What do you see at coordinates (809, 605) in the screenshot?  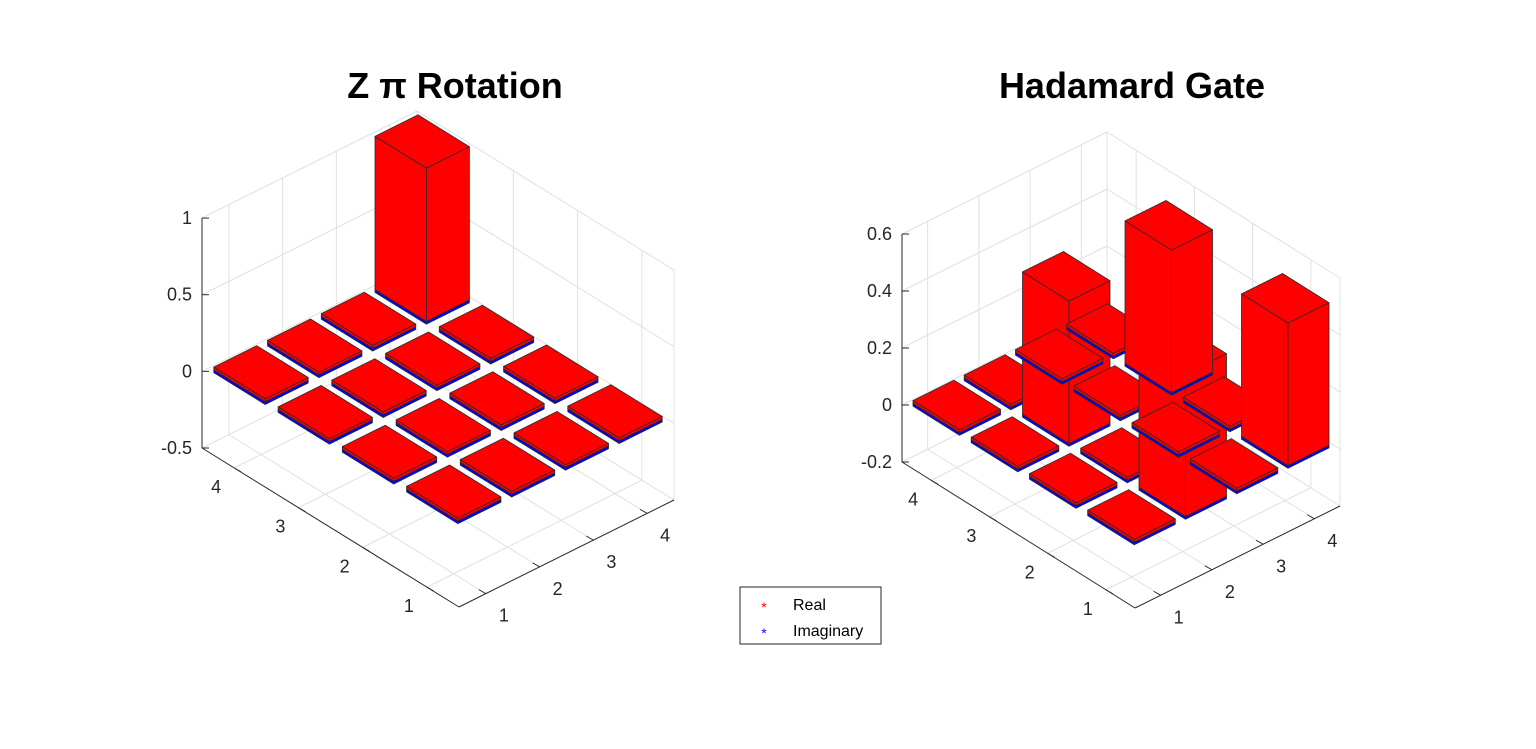 I see `legend-label-real: Real` at bounding box center [809, 605].